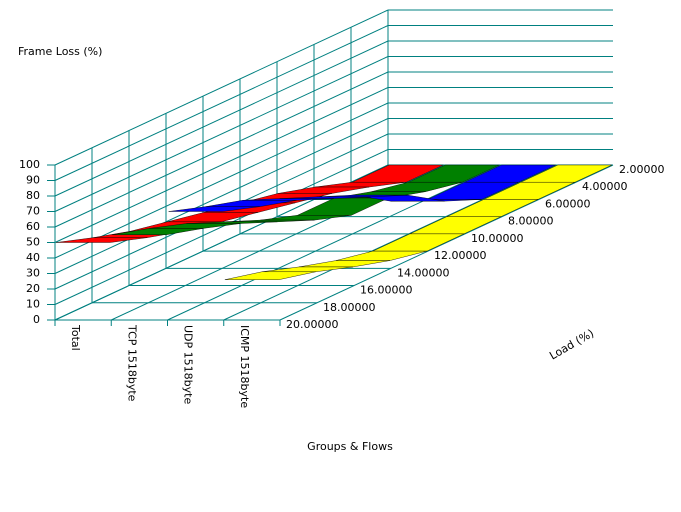  I want to click on group-label: ICMP 1518byte, so click(244, 366).